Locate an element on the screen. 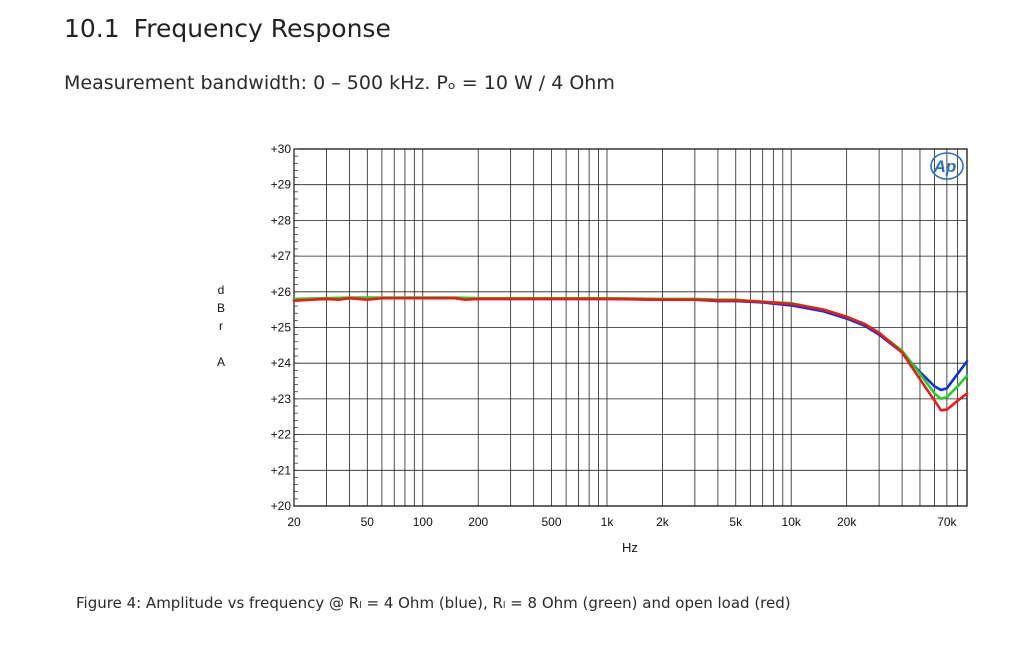  y-tick-label: +25 is located at coordinates (281, 328).